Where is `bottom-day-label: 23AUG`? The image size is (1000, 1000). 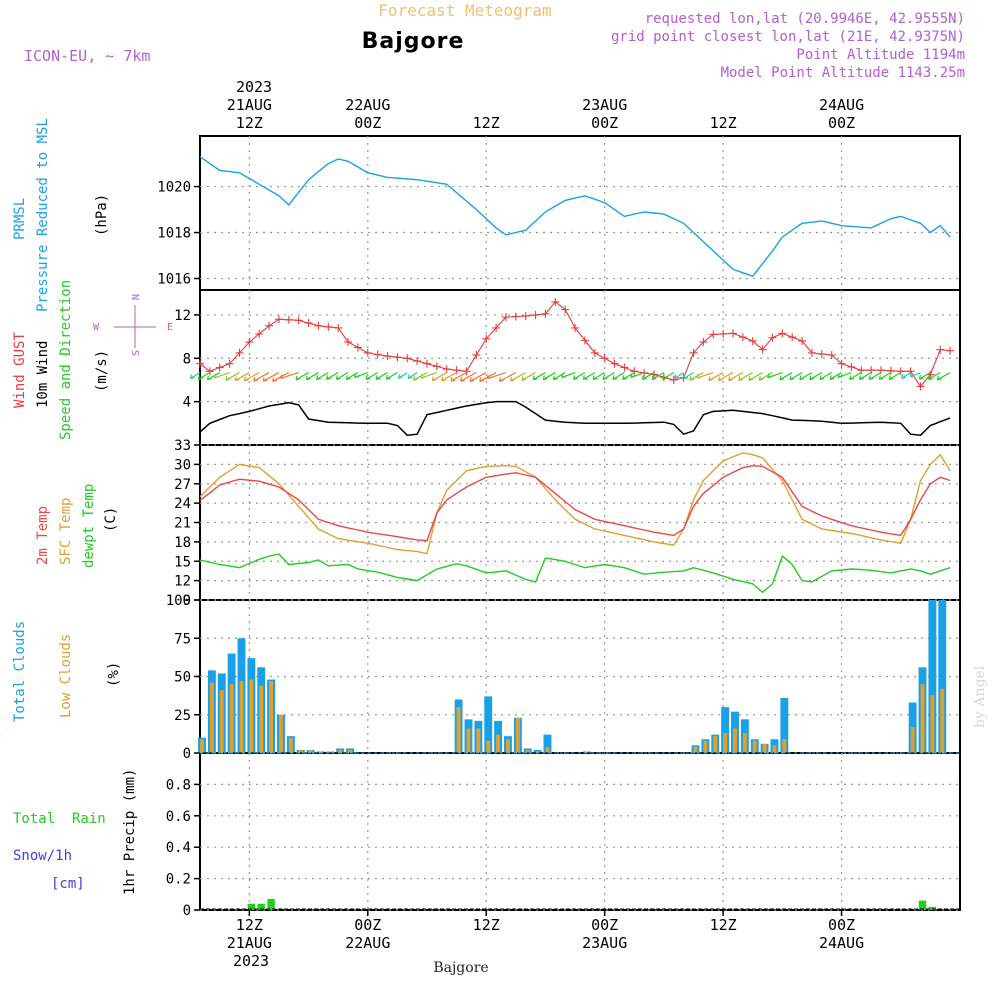 bottom-day-label: 23AUG is located at coordinates (604, 943).